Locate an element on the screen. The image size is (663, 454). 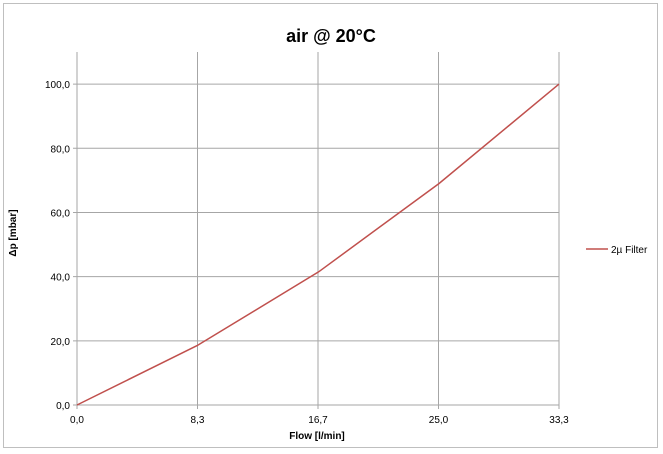
y-tick-label: 0,0 is located at coordinates (63, 406).